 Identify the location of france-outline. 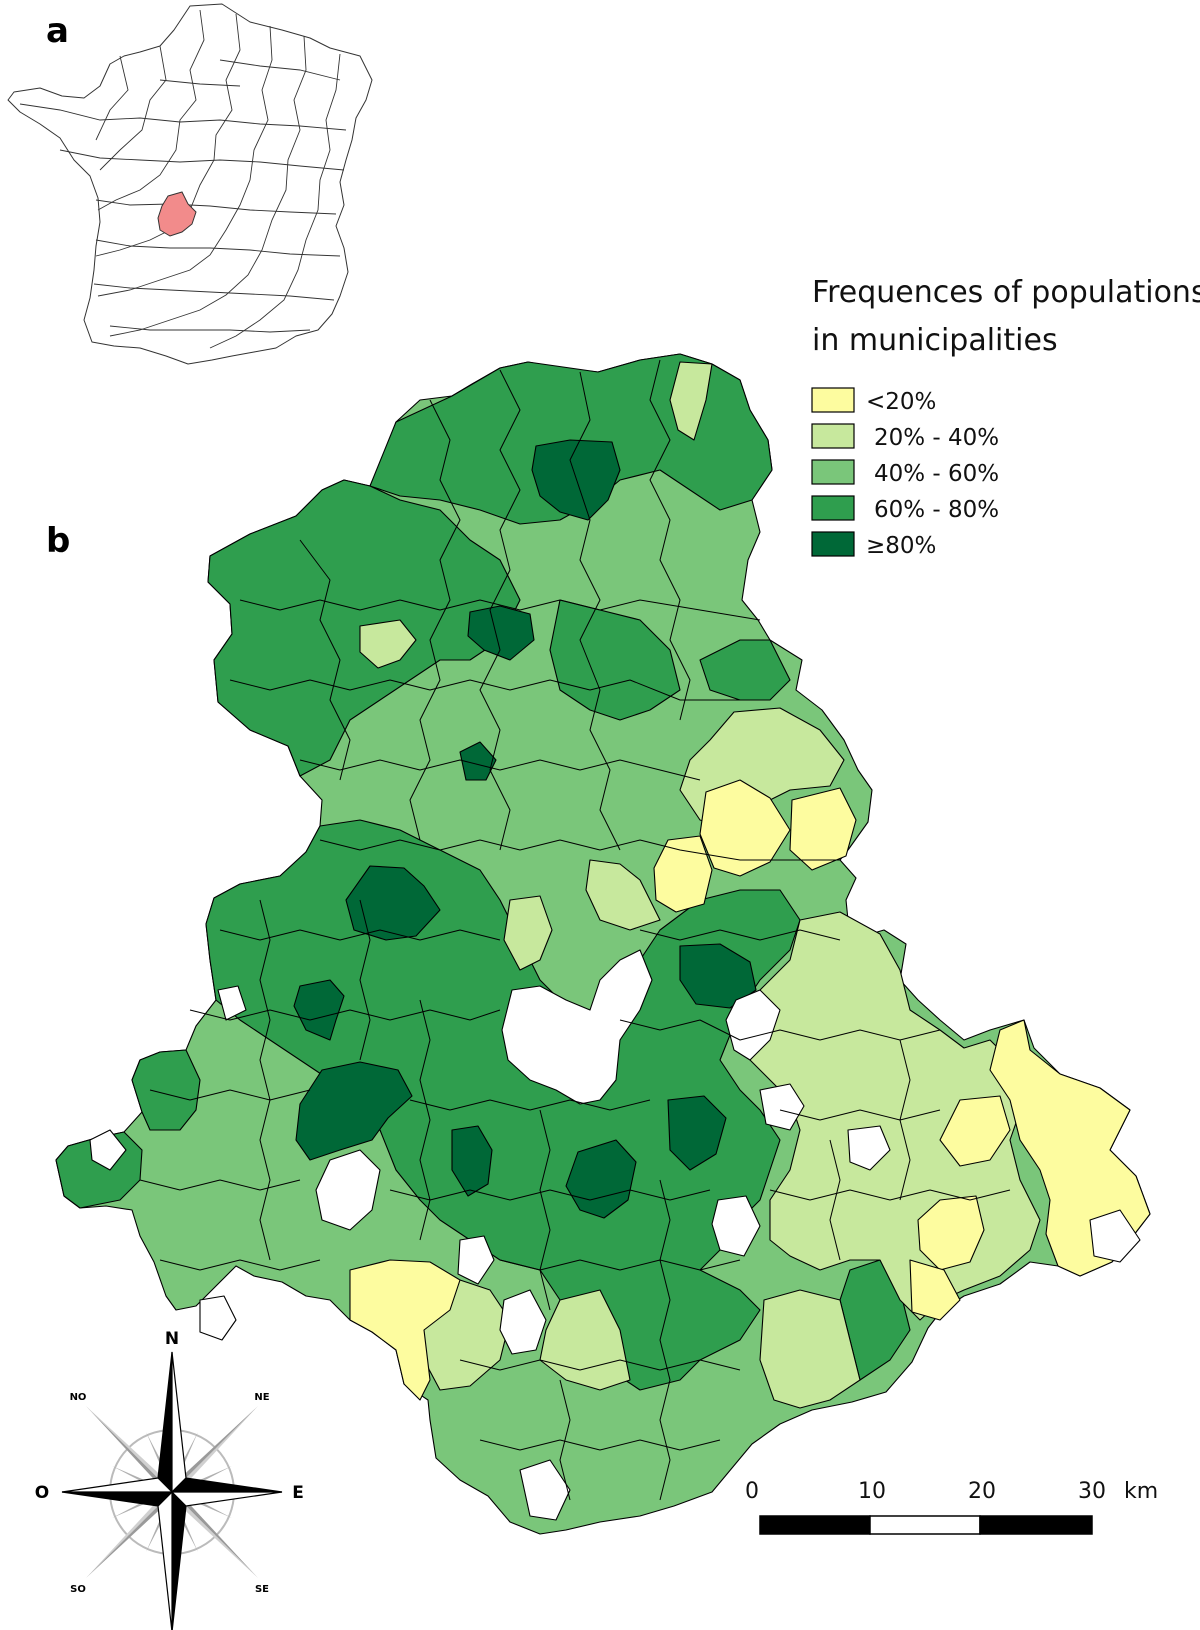
(190, 184).